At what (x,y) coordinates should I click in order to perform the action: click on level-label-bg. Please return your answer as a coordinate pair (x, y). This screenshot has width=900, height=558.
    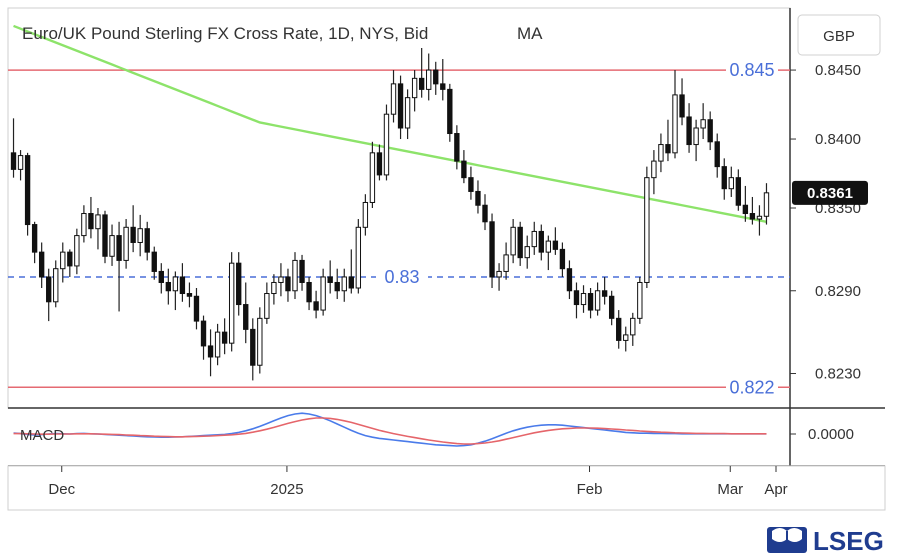
    Looking at the image, I should click on (752, 70).